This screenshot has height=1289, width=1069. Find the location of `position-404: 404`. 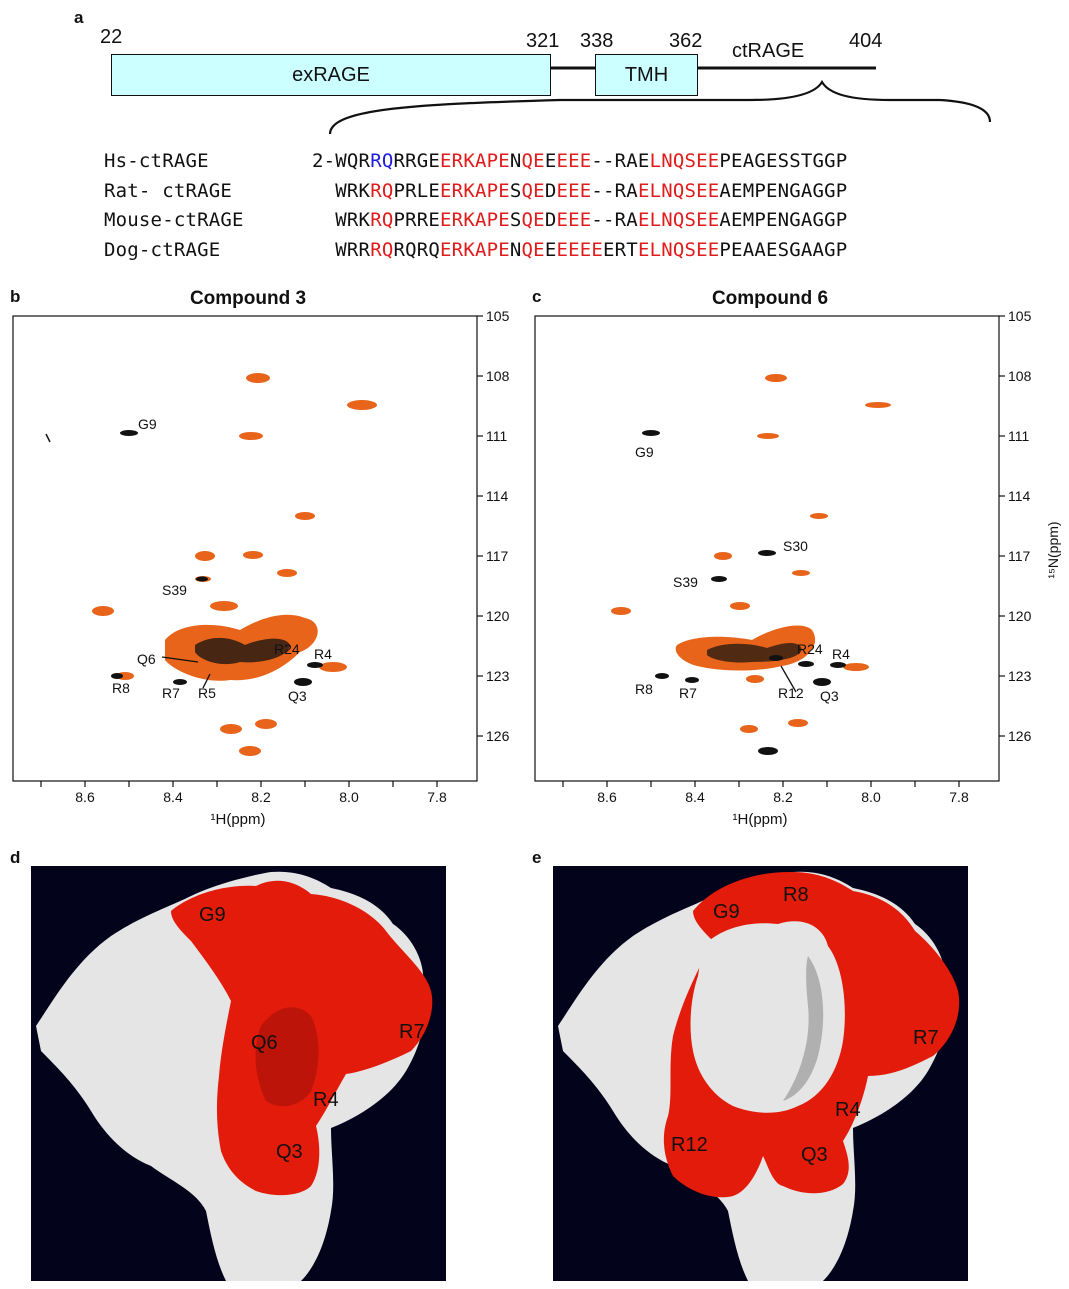

position-404: 404 is located at coordinates (866, 41).